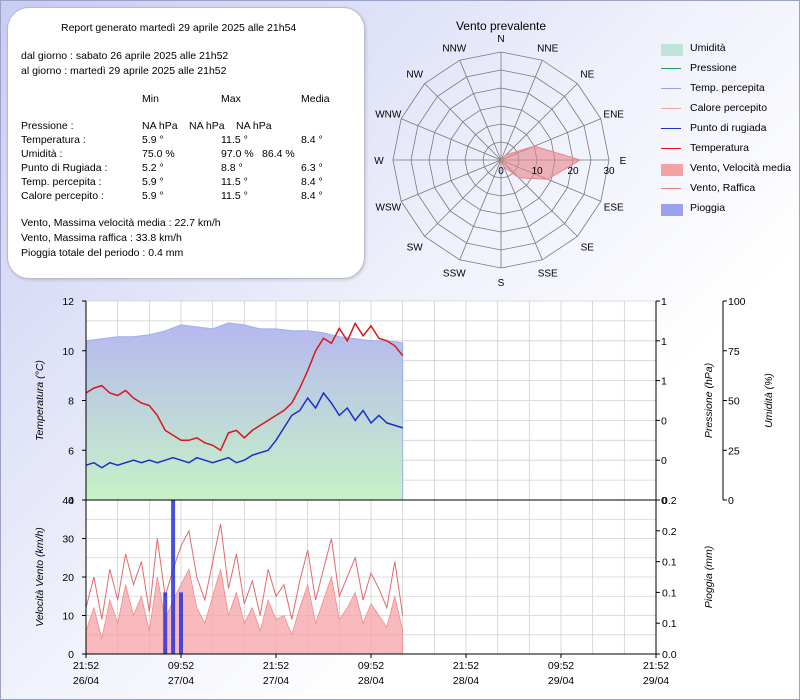 The image size is (800, 700). I want to click on rose-series, so click(541, 162).